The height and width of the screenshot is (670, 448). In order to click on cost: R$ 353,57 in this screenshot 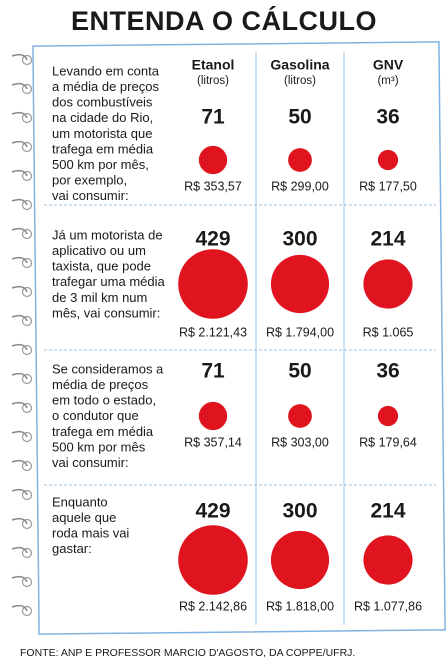, I will do `click(213, 186)`.